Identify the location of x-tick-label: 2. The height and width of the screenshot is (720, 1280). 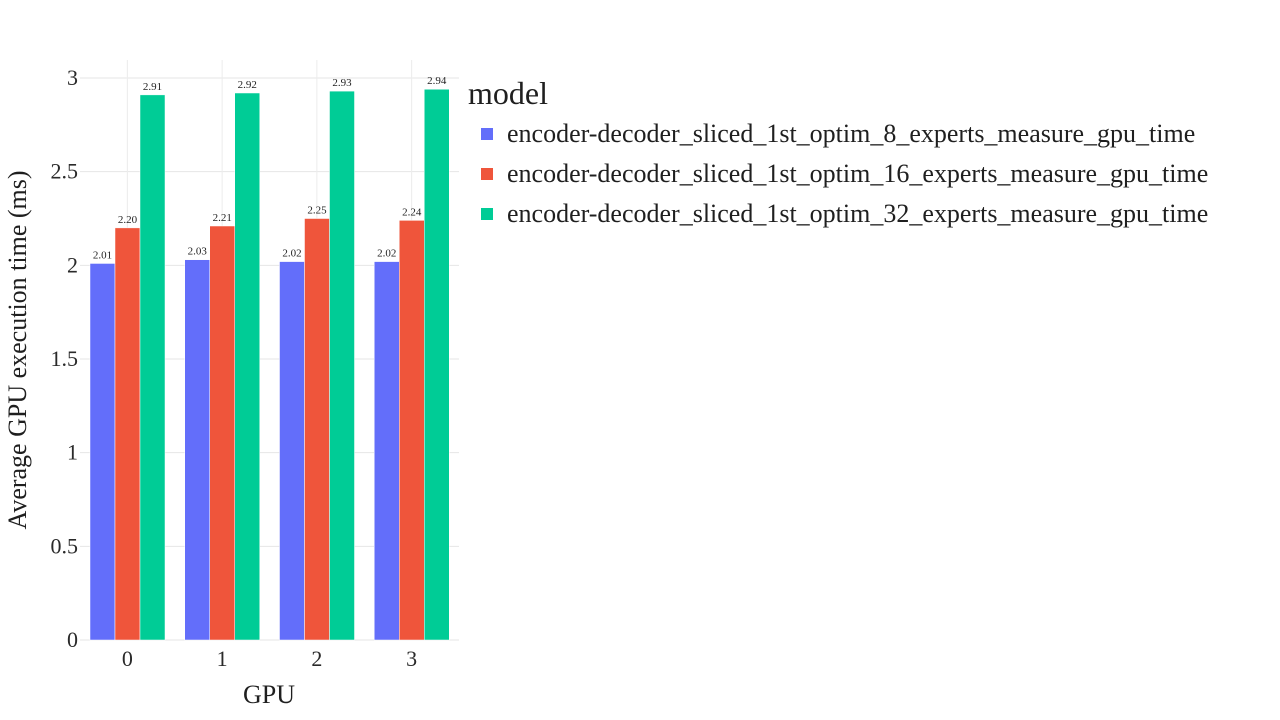
(316, 658).